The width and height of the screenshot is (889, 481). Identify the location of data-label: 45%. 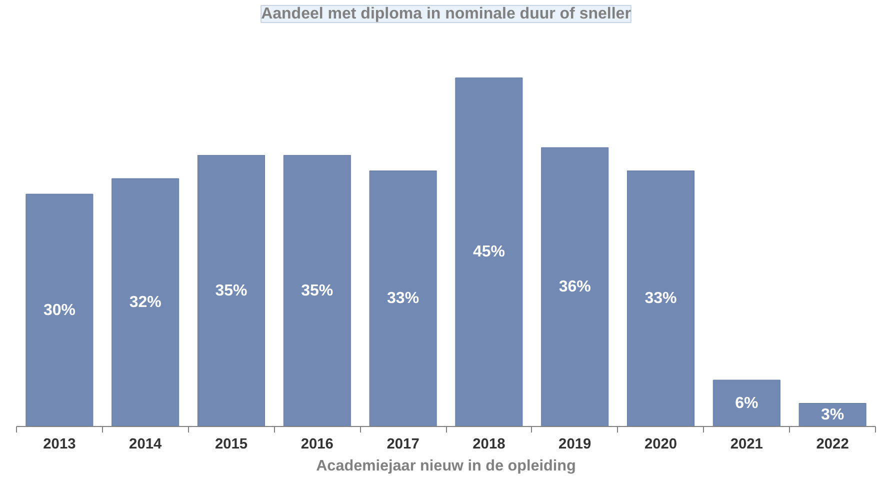
(488, 252).